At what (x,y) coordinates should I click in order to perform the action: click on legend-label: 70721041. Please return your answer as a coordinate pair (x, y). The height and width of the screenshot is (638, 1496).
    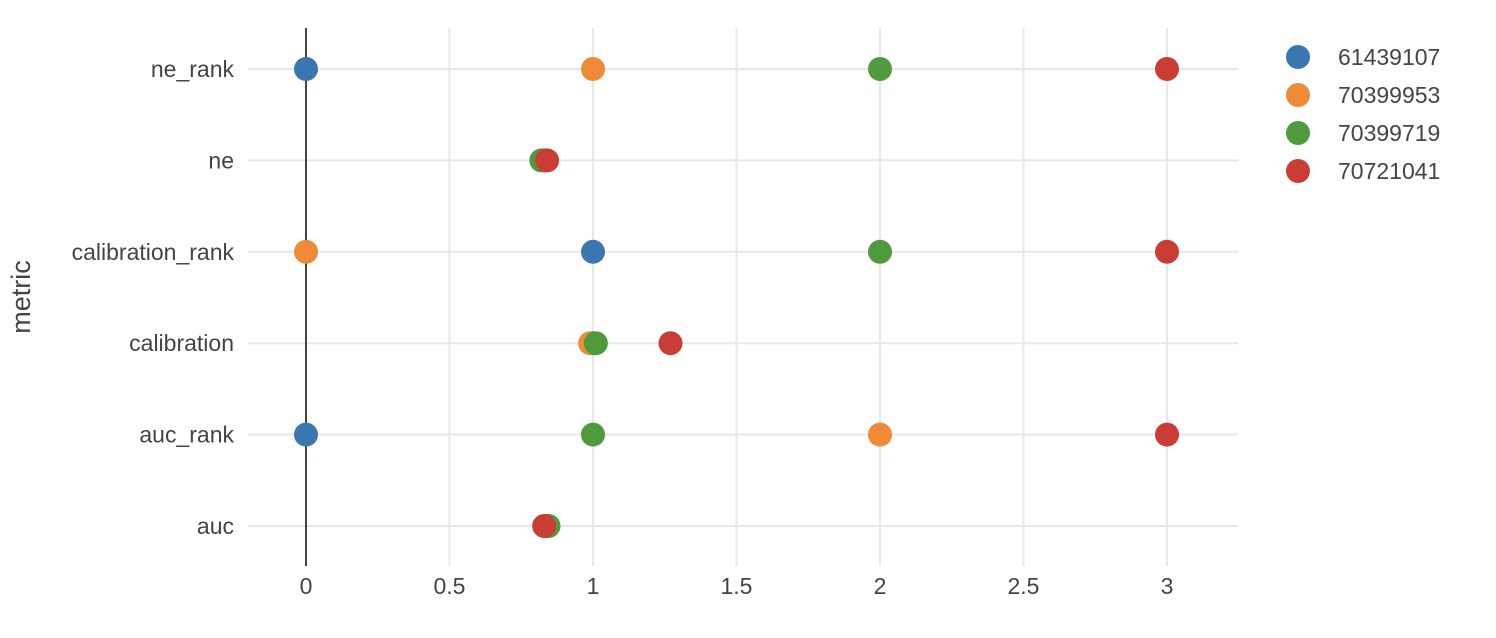
    Looking at the image, I should click on (1389, 171).